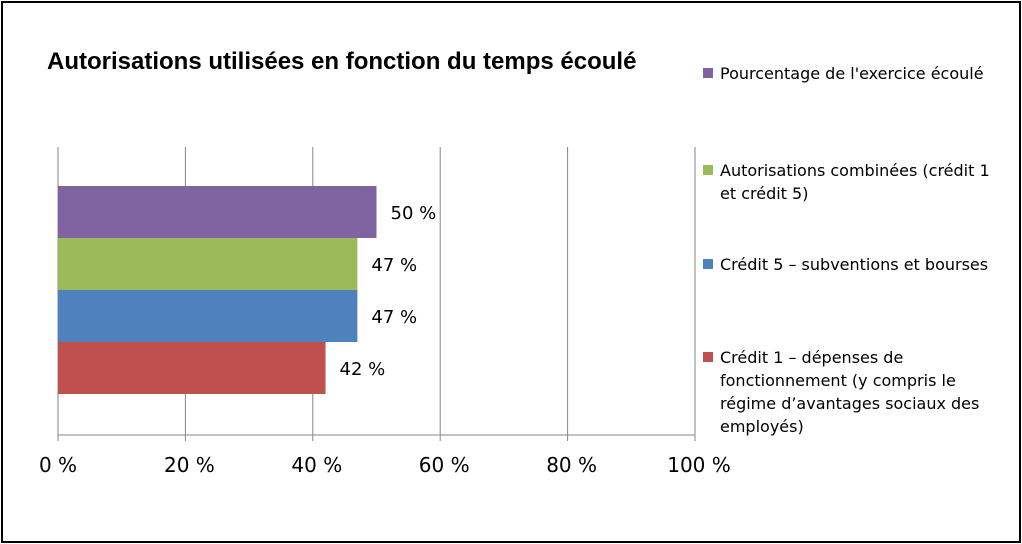 This screenshot has height=544, width=1022. I want to click on legend-swatch-autorisations, so click(708, 170).